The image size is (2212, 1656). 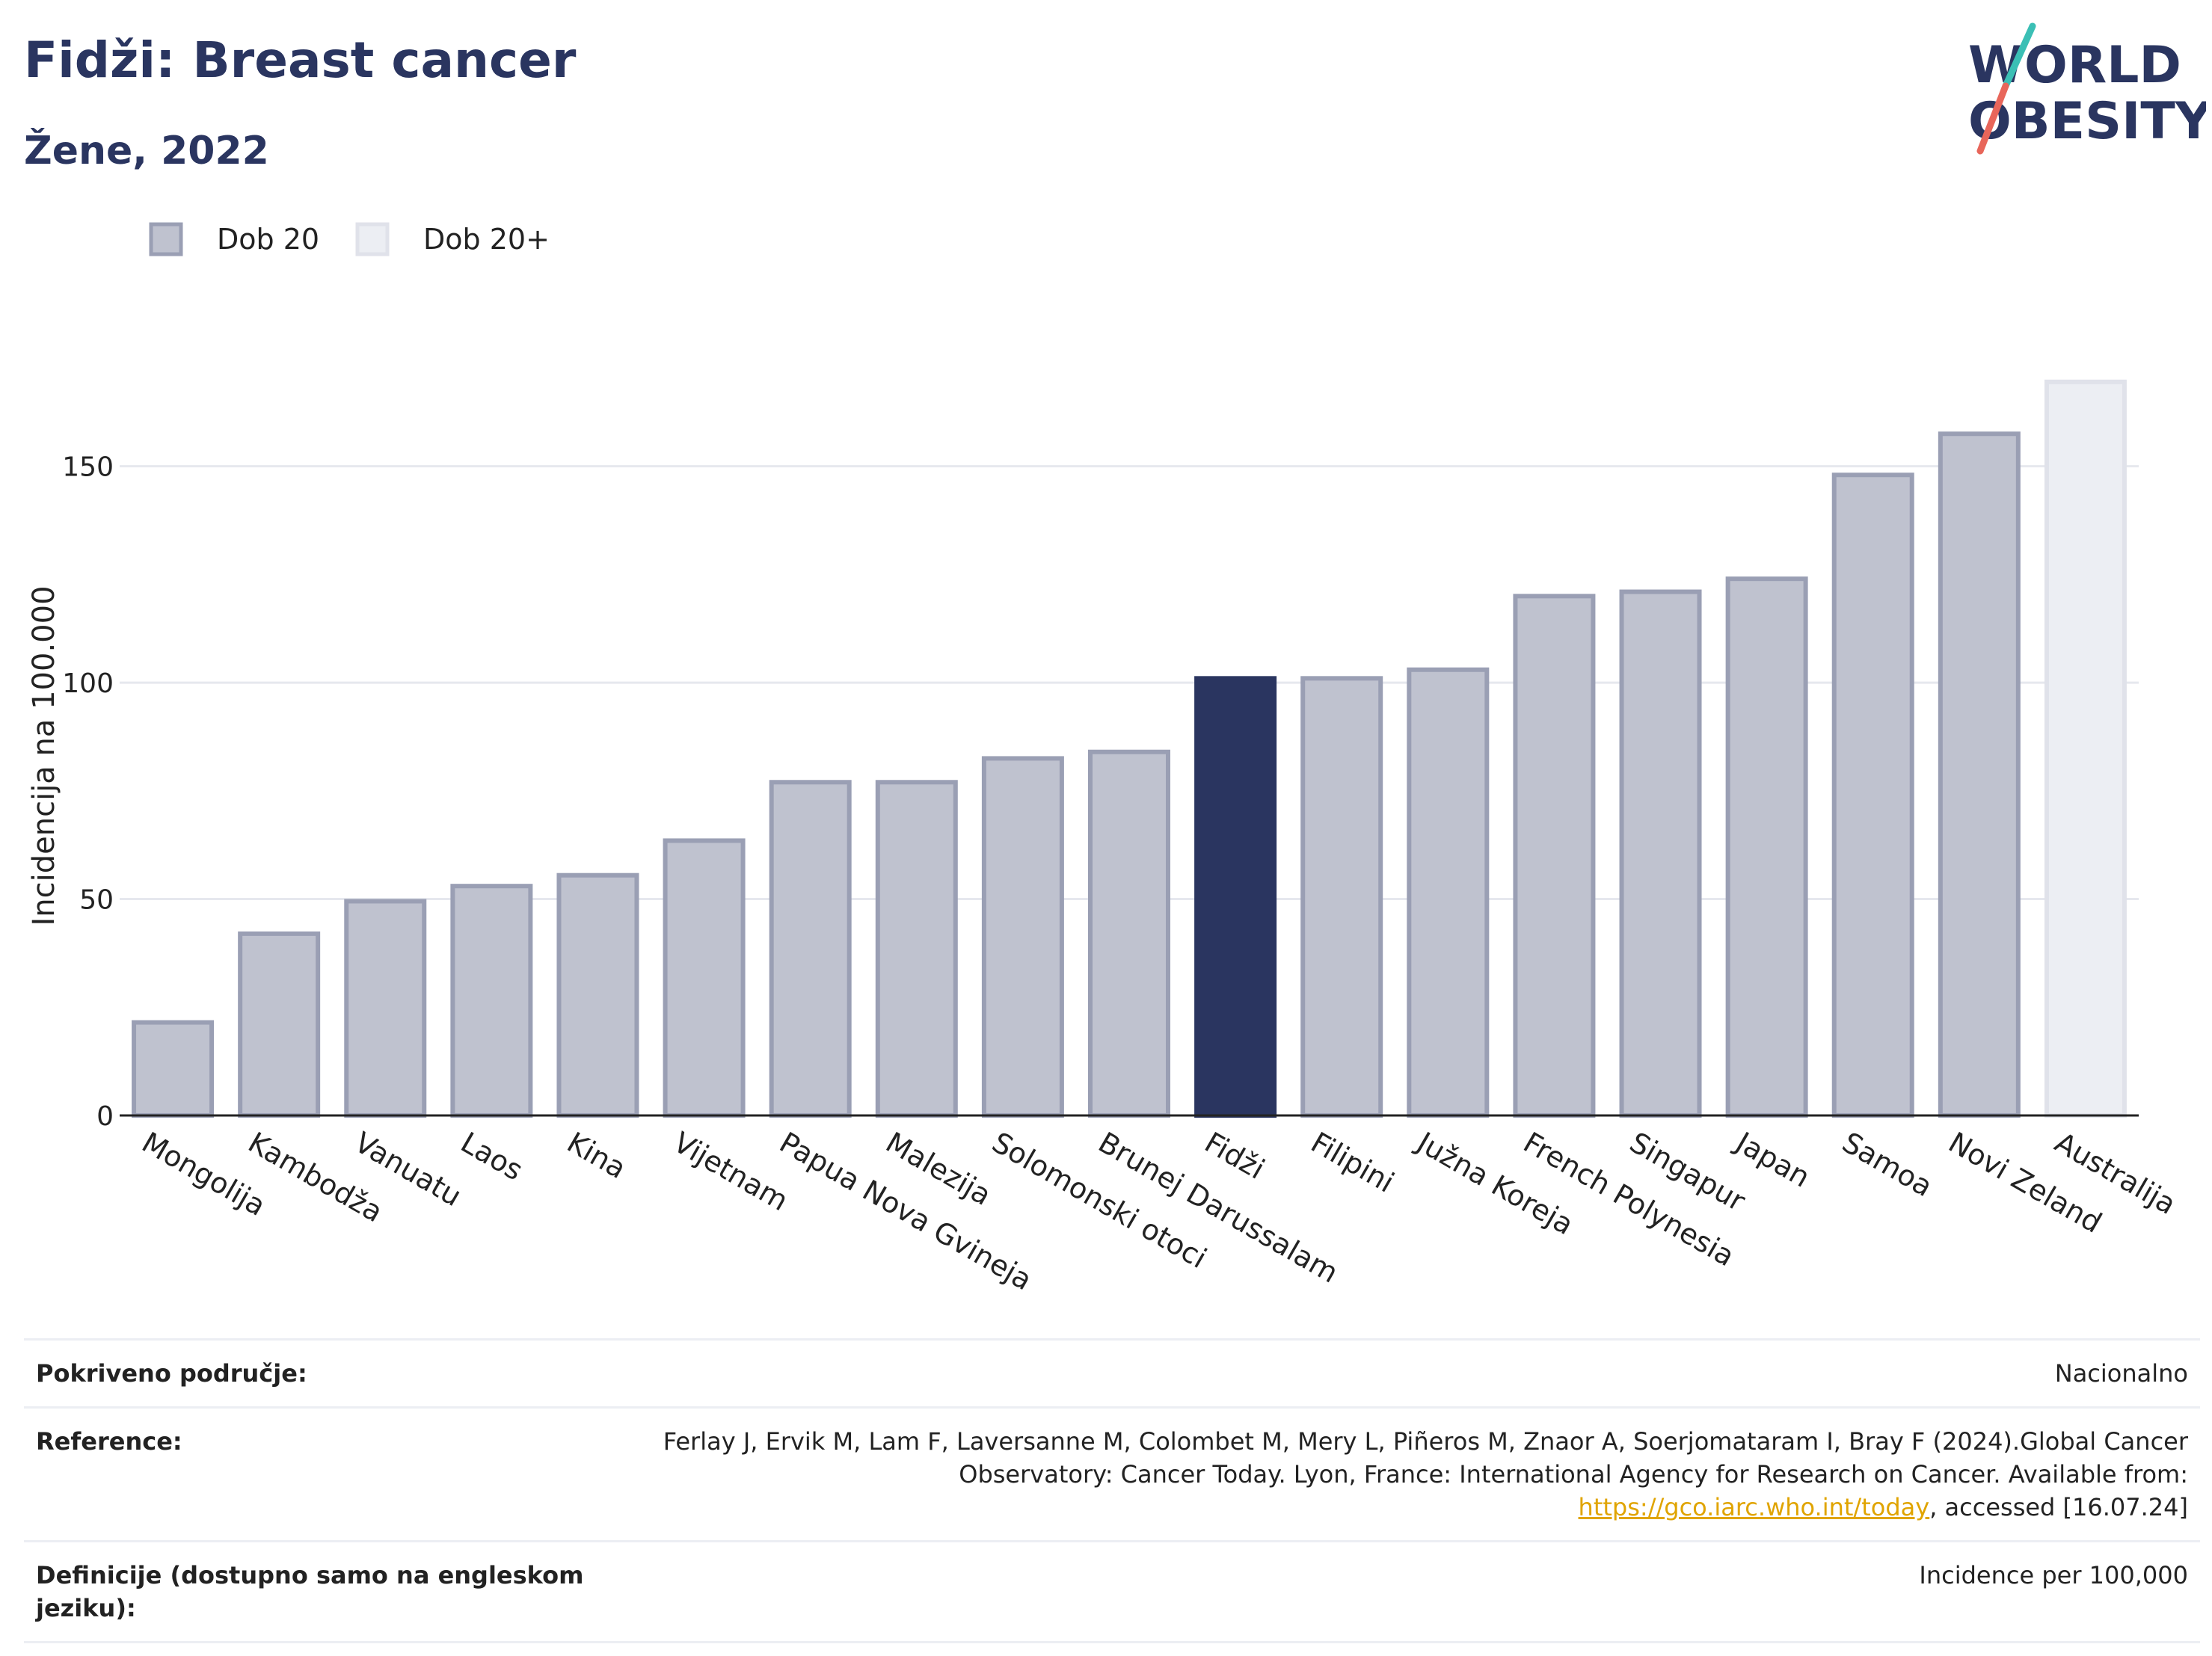 I want to click on info-row-coverage: Pokriveno područje: Nacionalno, so click(x=1112, y=1372).